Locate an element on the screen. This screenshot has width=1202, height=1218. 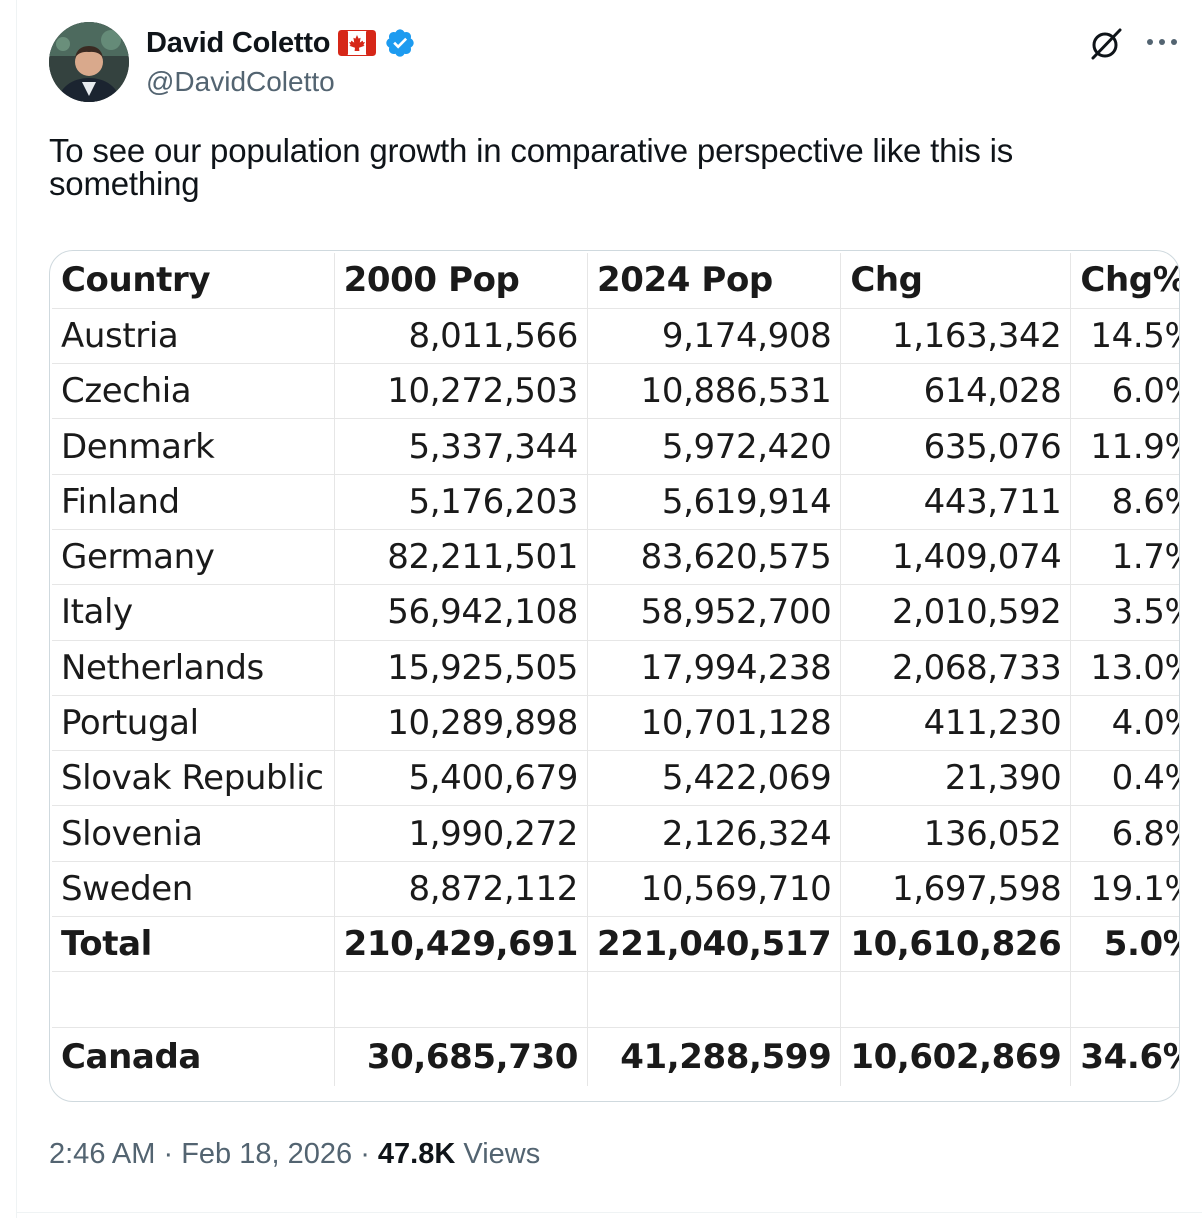
cell-2000-pop: 210,429,691 is located at coordinates (460, 944).